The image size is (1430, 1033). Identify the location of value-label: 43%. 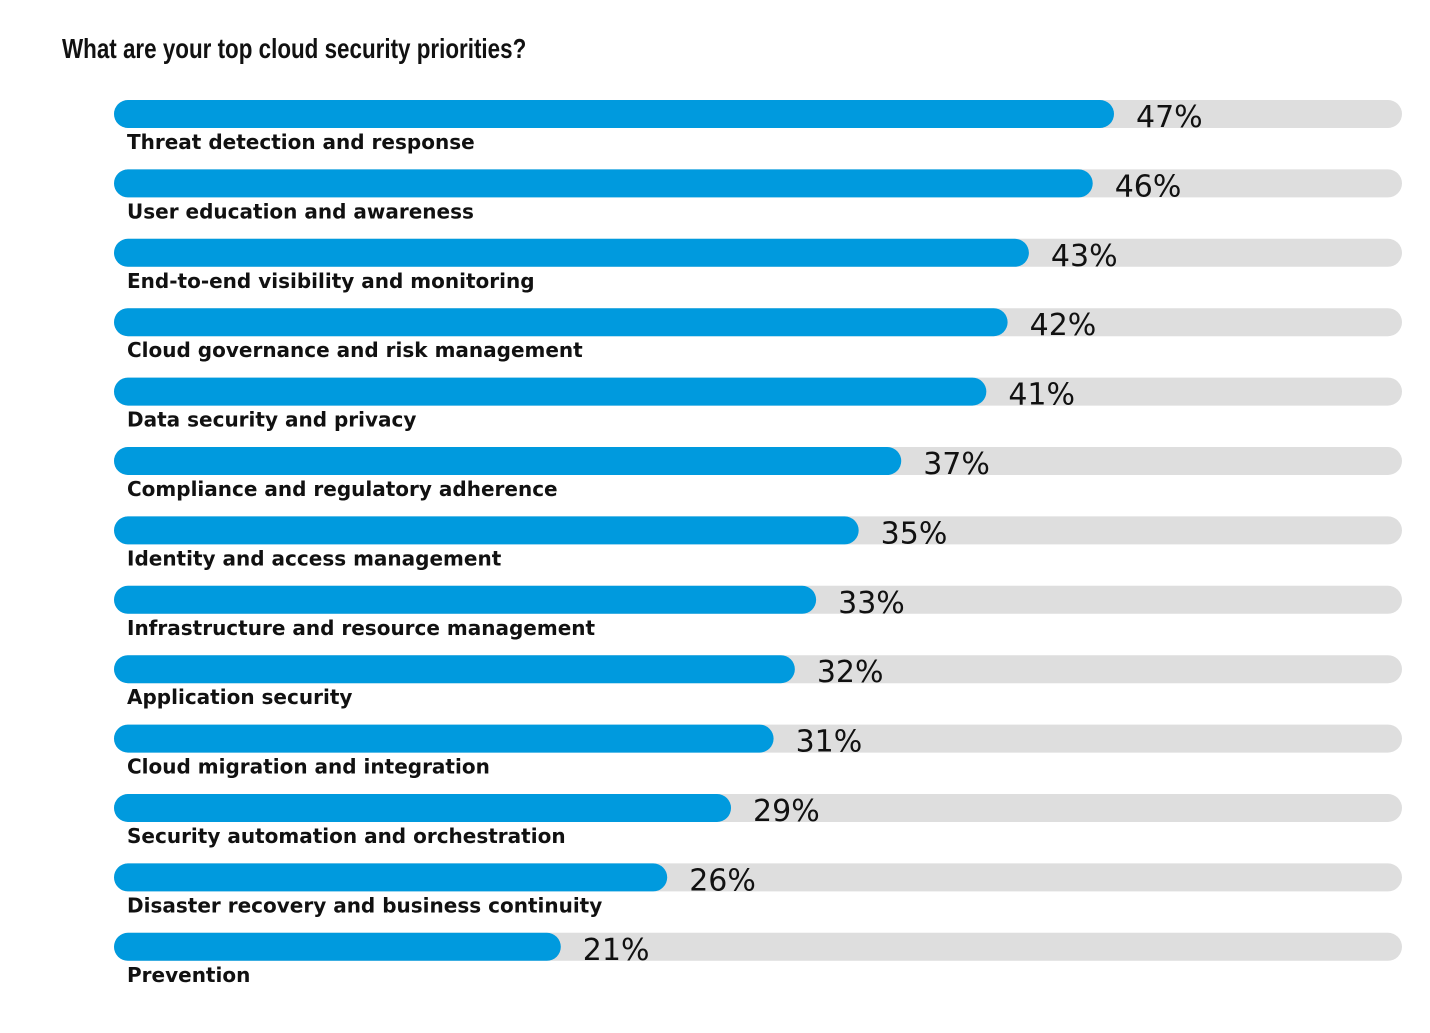
(1084, 256).